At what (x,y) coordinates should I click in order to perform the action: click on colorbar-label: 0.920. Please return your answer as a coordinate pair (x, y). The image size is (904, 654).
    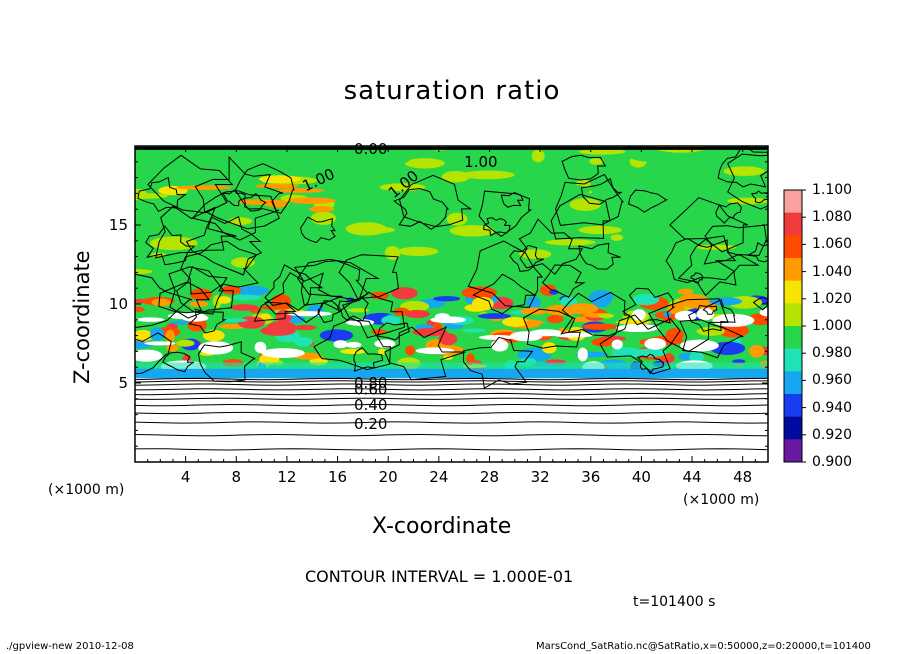
    Looking at the image, I should click on (832, 434).